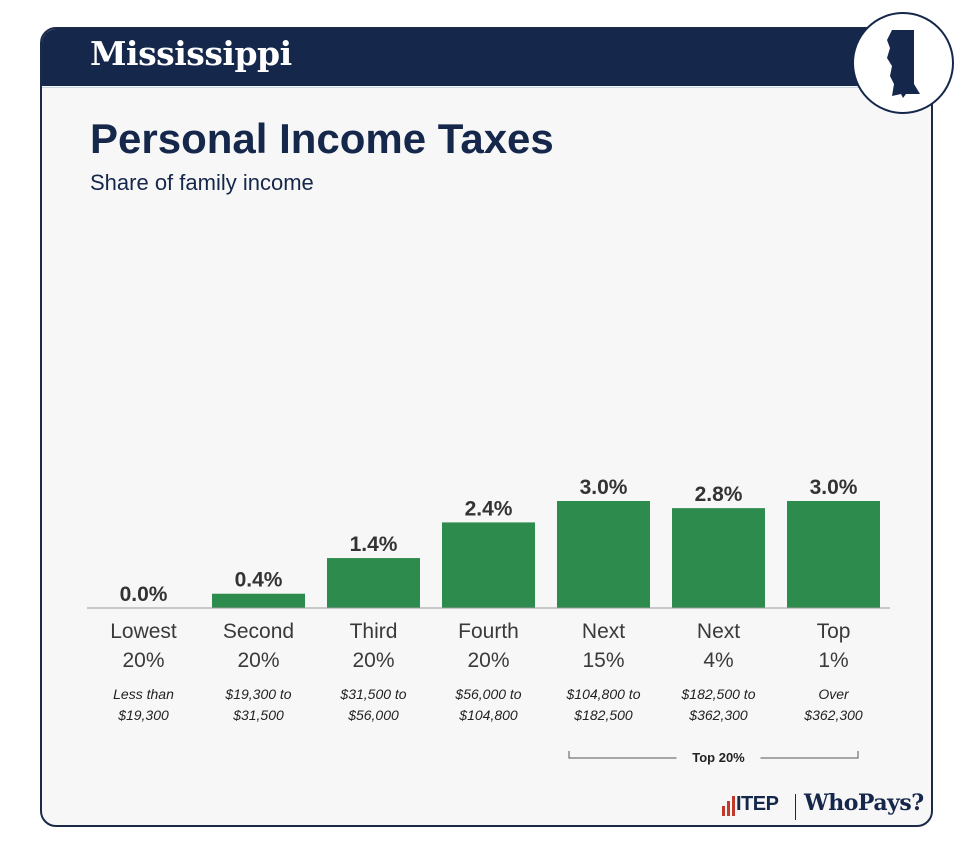 This screenshot has height=858, width=975. What do you see at coordinates (603, 660) in the screenshot?
I see `category-label: 15%` at bounding box center [603, 660].